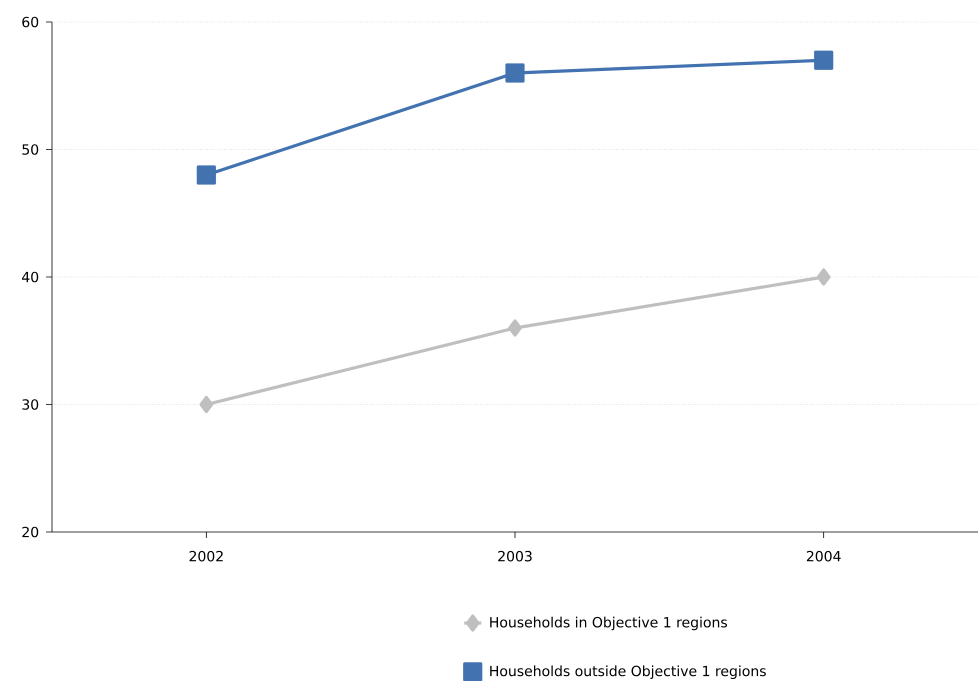  I want to click on legend-label: Households outside Objective 1 regions, so click(628, 672).